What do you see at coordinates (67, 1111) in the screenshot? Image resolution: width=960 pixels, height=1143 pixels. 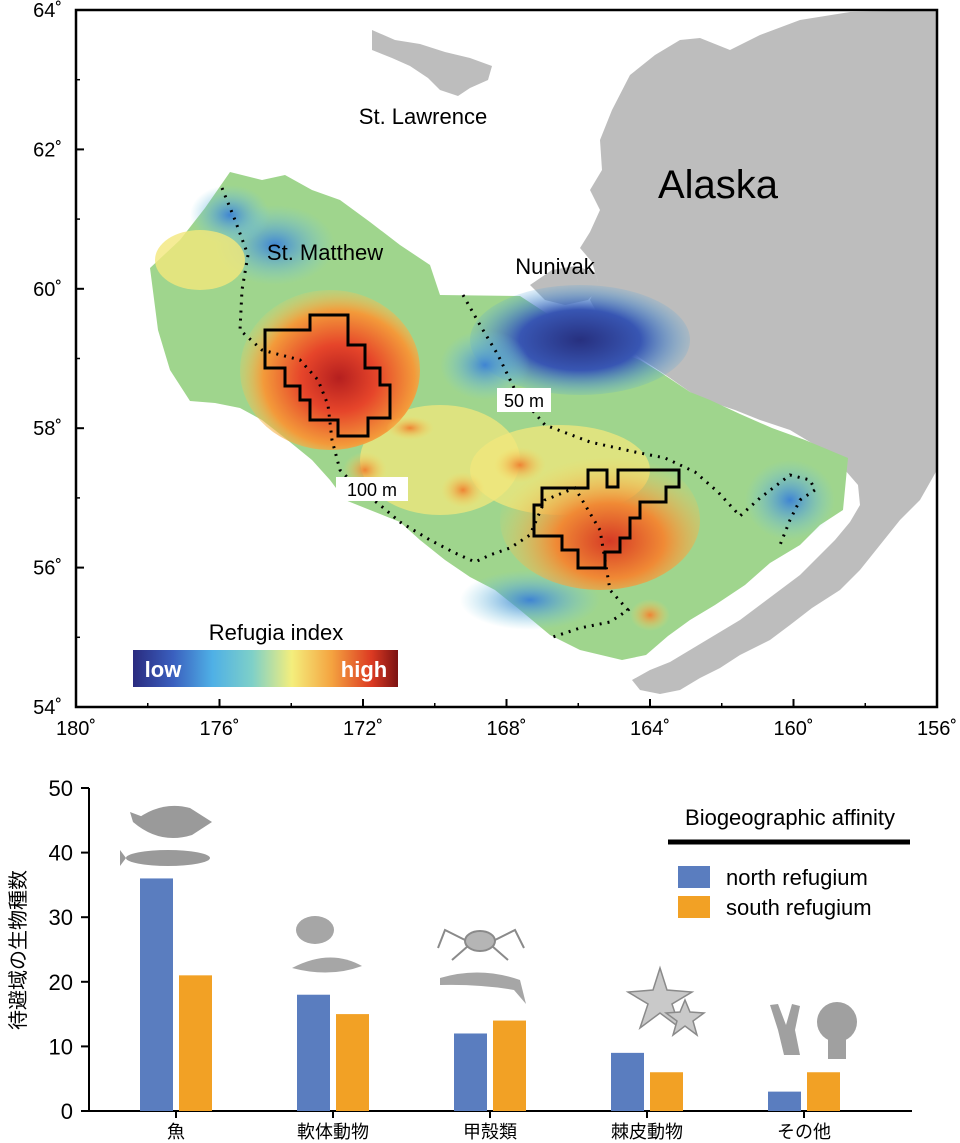 I see `bar-y-tick-label: 0` at bounding box center [67, 1111].